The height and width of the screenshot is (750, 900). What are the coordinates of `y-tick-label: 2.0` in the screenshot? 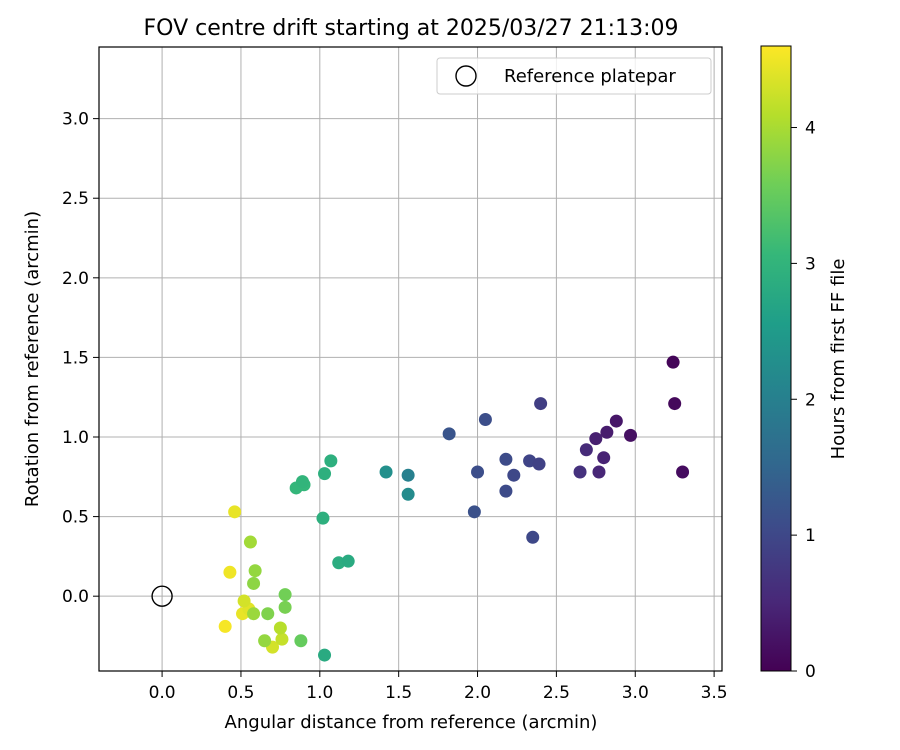 It's located at (75, 279).